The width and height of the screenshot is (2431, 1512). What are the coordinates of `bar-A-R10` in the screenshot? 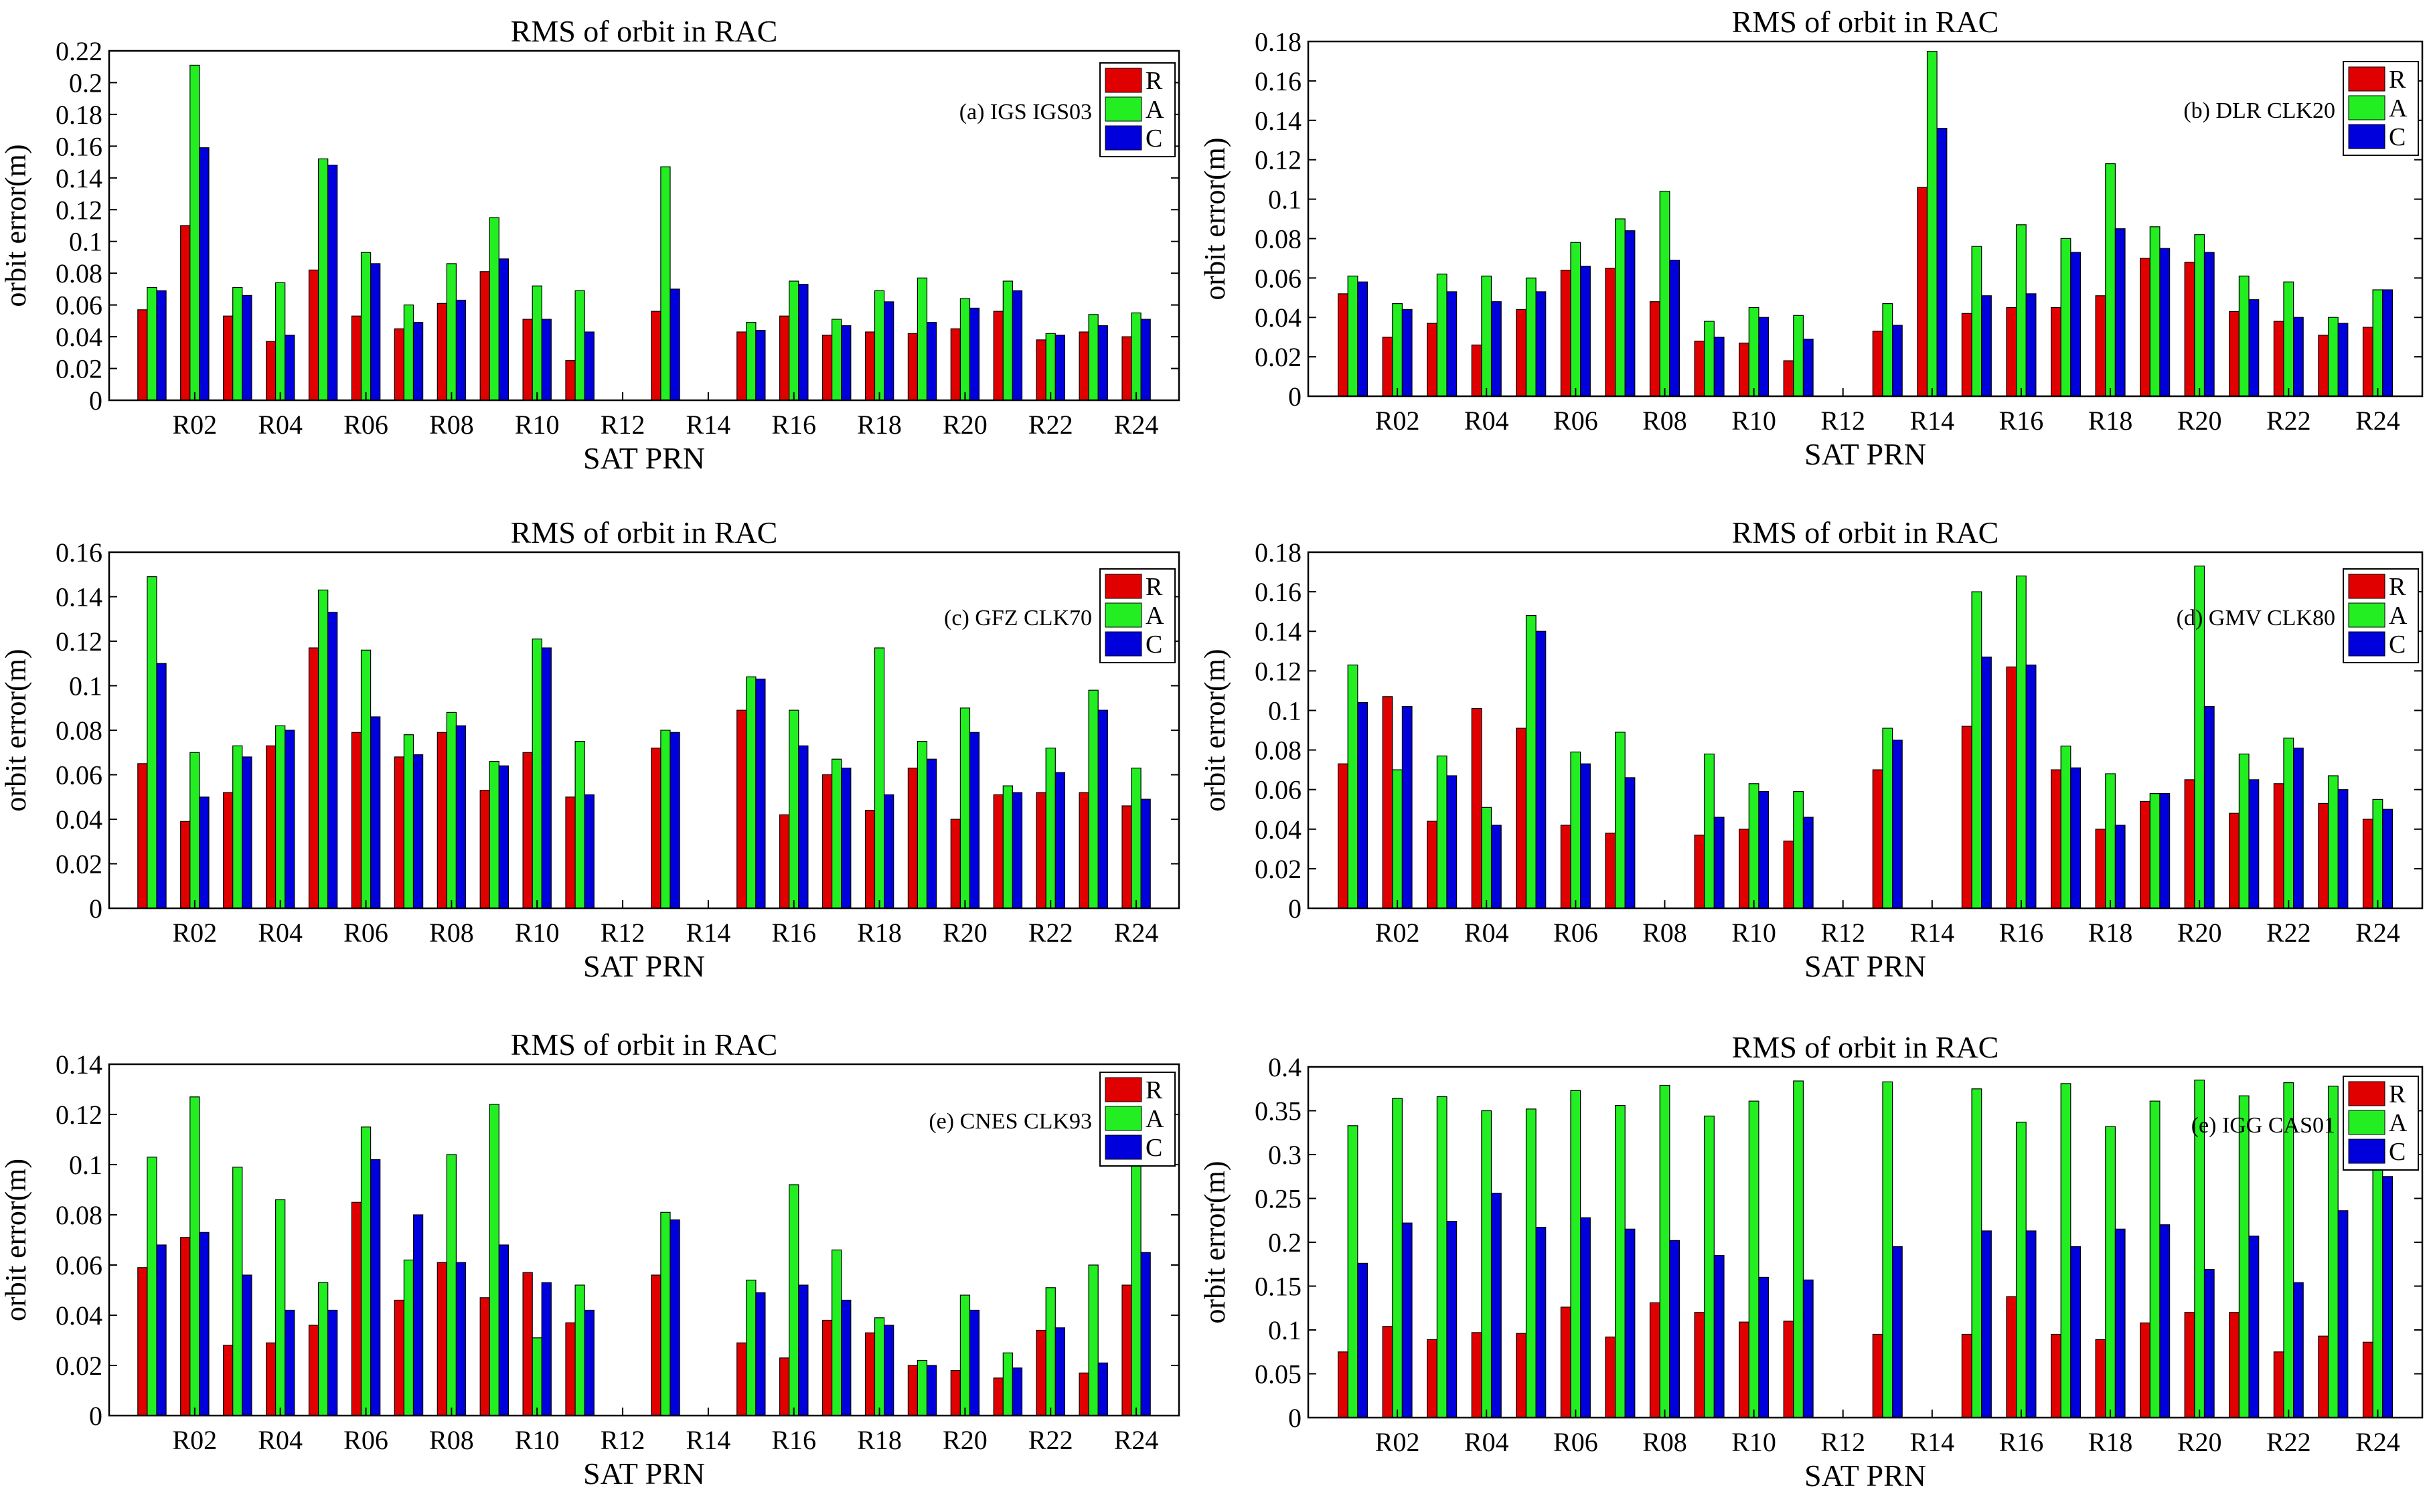 It's located at (537, 1376).